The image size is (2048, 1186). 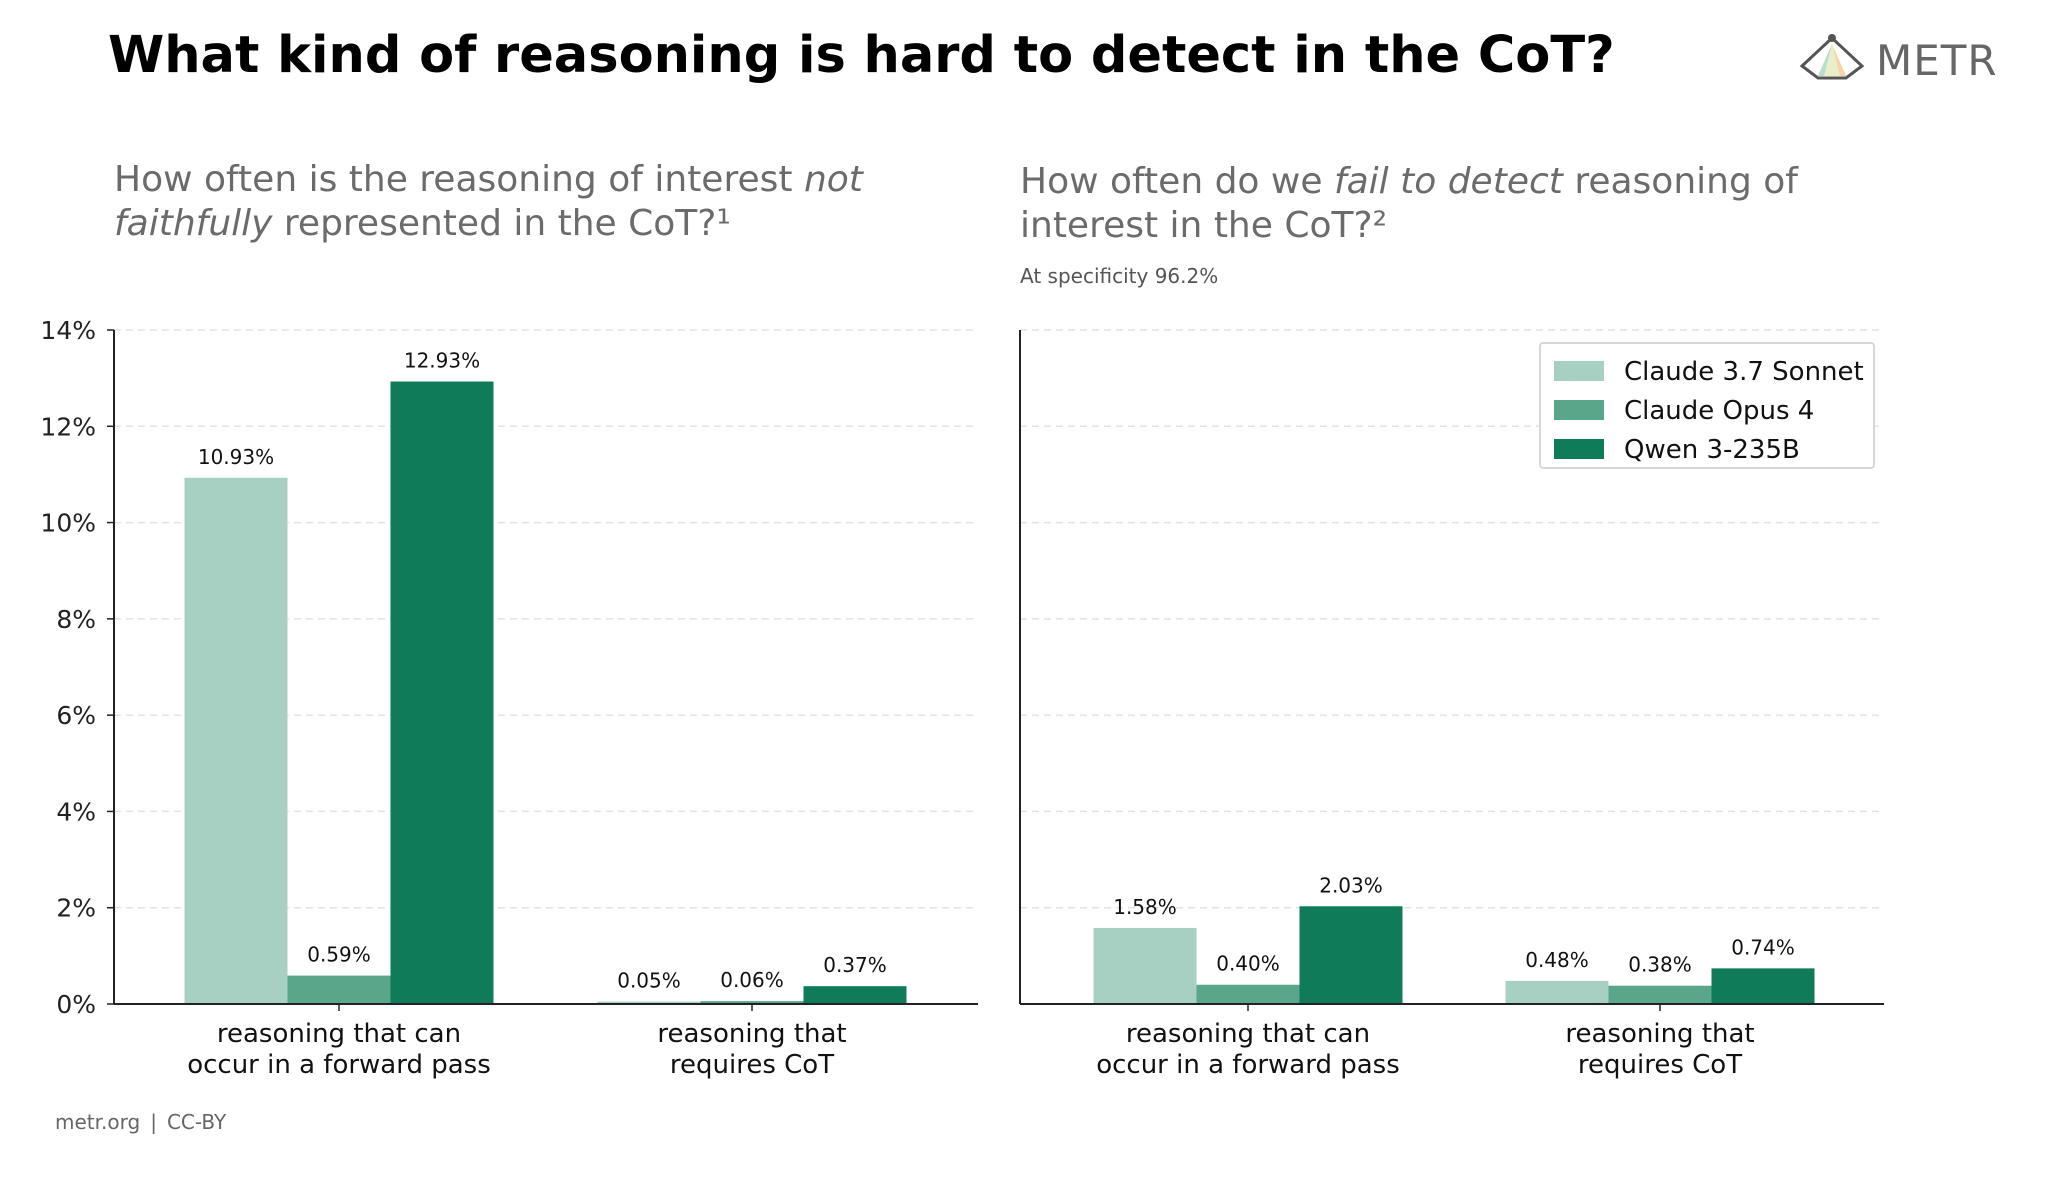 I want to click on legend-swatch-qwen, so click(x=1579, y=449).